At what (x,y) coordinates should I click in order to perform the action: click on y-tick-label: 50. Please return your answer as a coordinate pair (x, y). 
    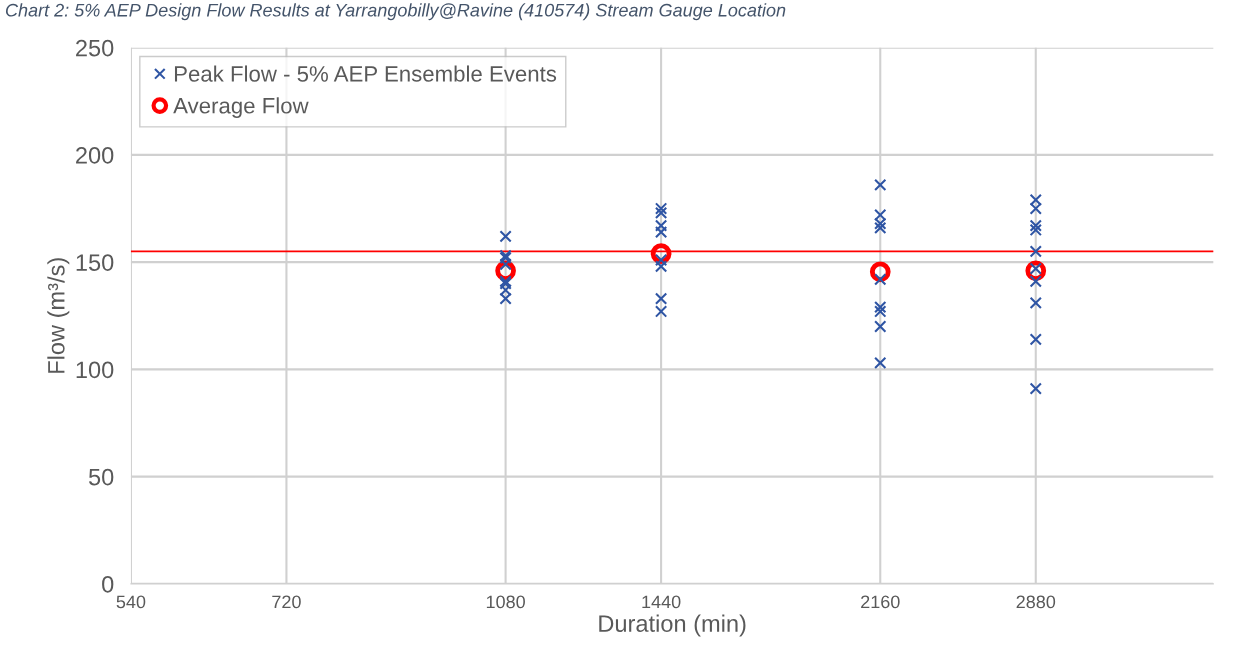
    Looking at the image, I should click on (101, 477).